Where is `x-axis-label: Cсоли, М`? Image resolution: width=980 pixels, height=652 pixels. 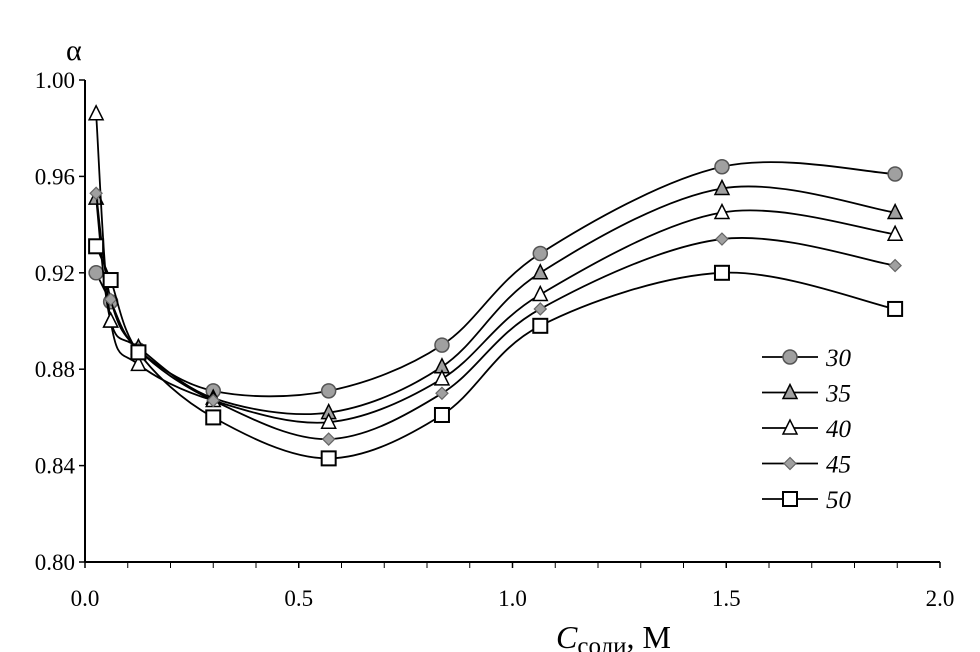
x-axis-label: Cсоли, М is located at coordinates (613, 635).